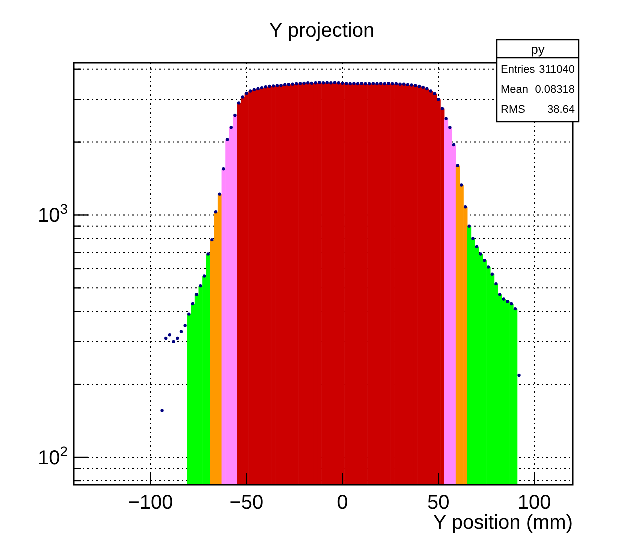 This screenshot has width=637, height=537. I want to click on x-tick-label: 0, so click(342, 503).